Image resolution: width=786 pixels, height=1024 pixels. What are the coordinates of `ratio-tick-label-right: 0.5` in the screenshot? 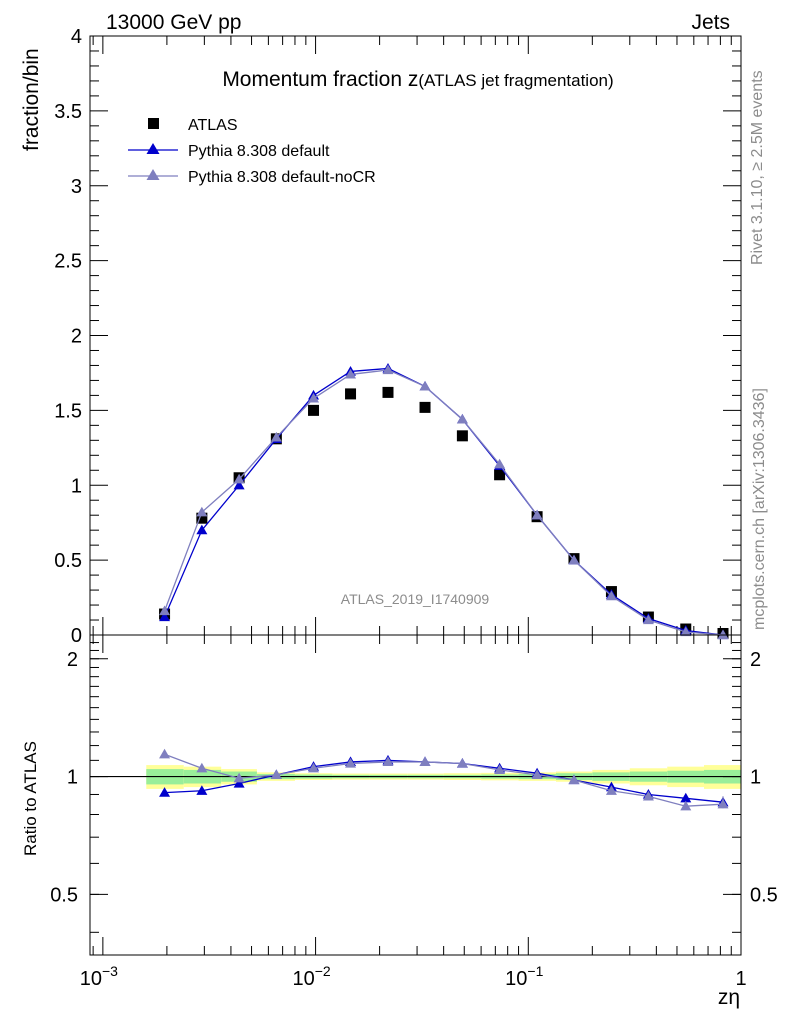 It's located at (764, 895).